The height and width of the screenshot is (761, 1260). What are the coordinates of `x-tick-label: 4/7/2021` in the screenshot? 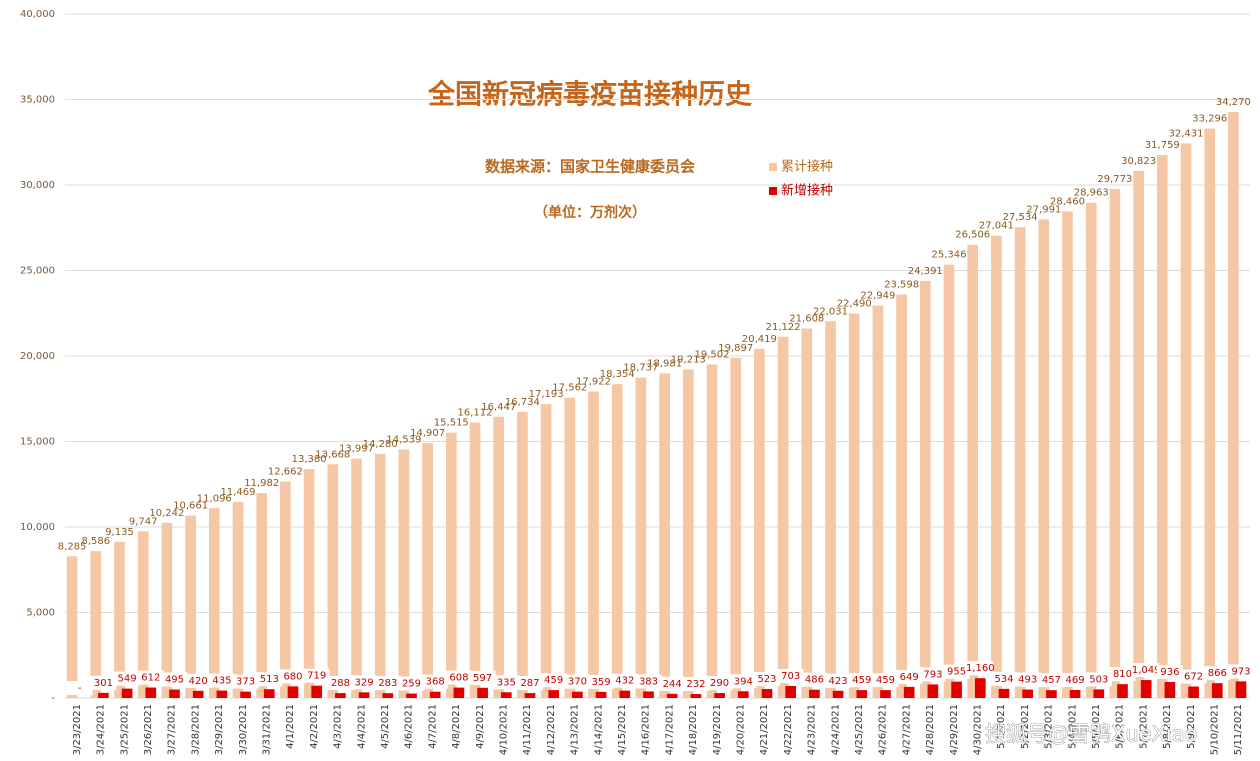 It's located at (432, 726).